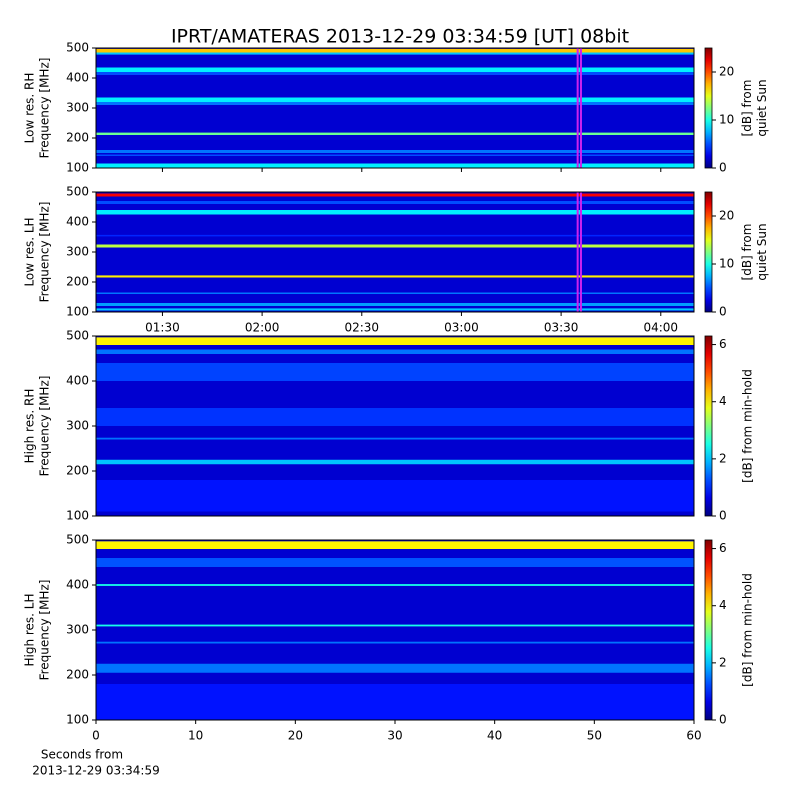 The image size is (800, 800). Describe the element at coordinates (594, 736) in the screenshot. I see `x-tick-label: 50` at that location.